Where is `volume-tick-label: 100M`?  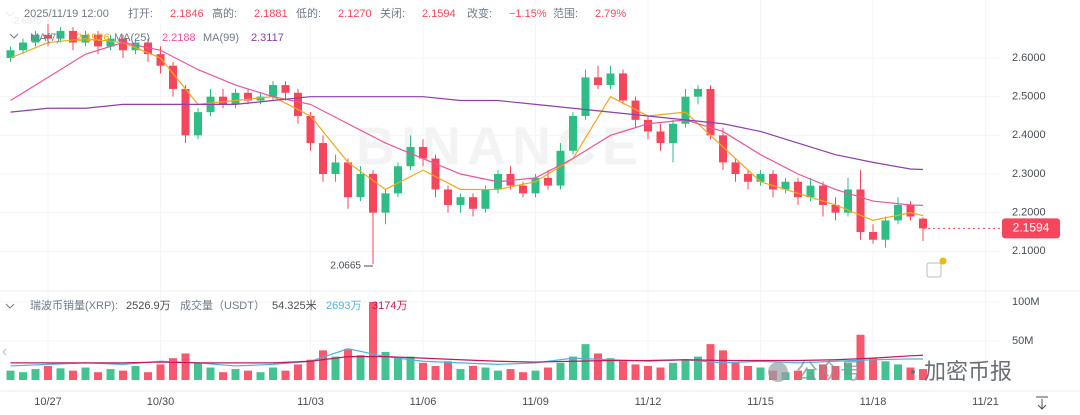
volume-tick-label: 100M is located at coordinates (1026, 302).